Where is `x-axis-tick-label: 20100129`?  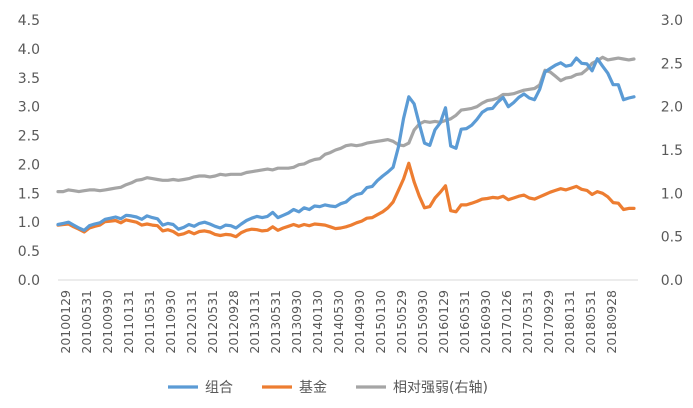
x-axis-tick-label: 20100129 is located at coordinates (65, 322).